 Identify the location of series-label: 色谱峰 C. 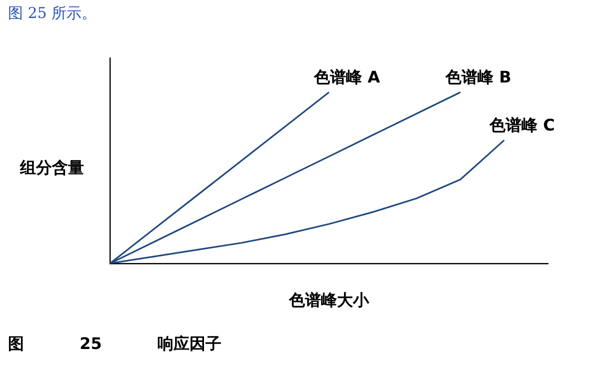
(521, 124).